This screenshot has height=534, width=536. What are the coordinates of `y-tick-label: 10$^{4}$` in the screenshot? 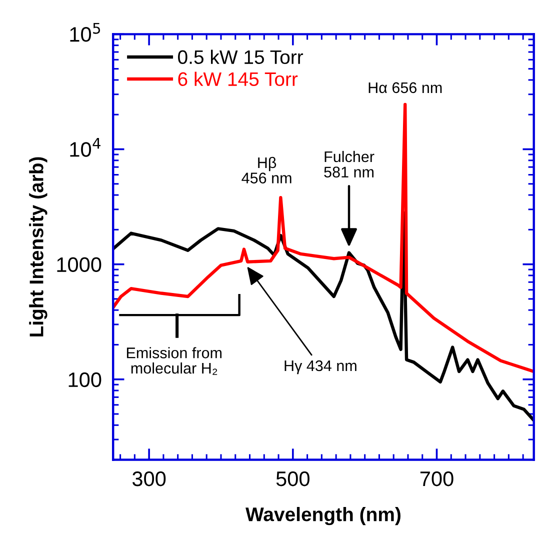 It's located at (85, 147).